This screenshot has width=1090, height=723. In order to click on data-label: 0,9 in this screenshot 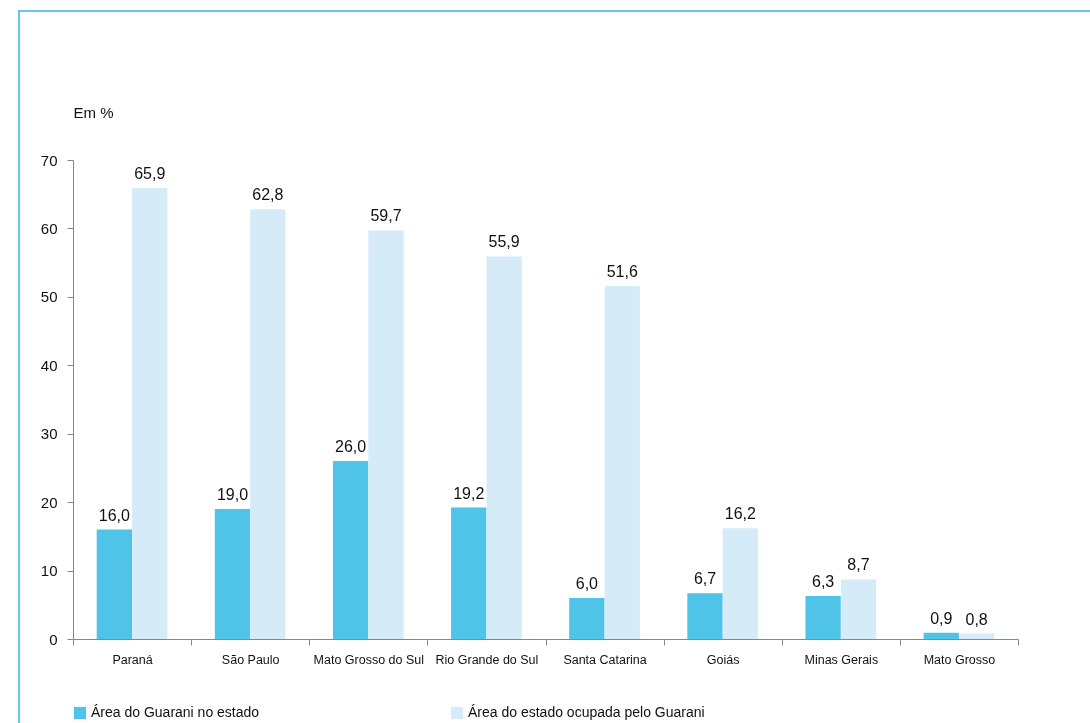, I will do `click(941, 618)`.